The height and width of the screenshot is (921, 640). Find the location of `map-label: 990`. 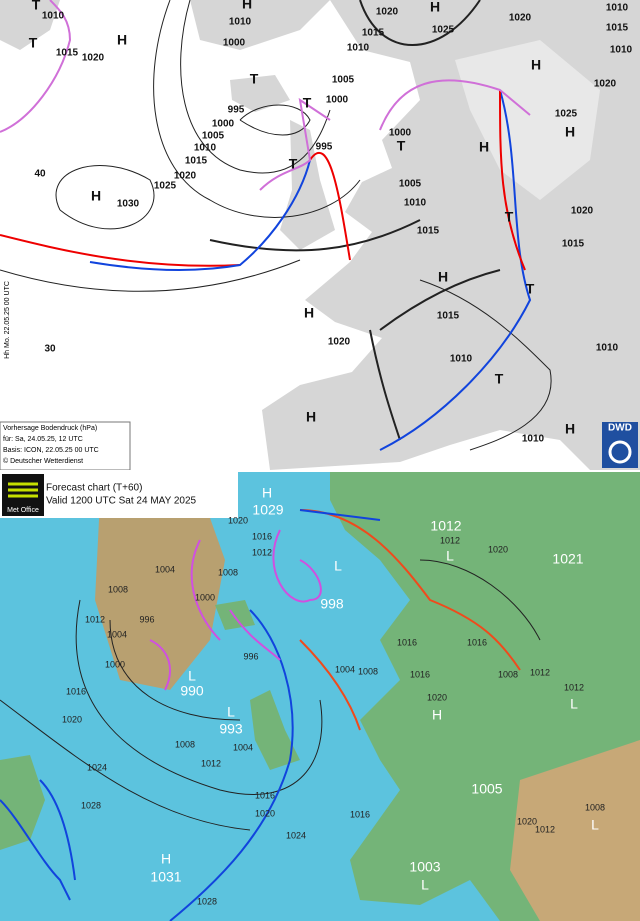

map-label: 990 is located at coordinates (192, 691).